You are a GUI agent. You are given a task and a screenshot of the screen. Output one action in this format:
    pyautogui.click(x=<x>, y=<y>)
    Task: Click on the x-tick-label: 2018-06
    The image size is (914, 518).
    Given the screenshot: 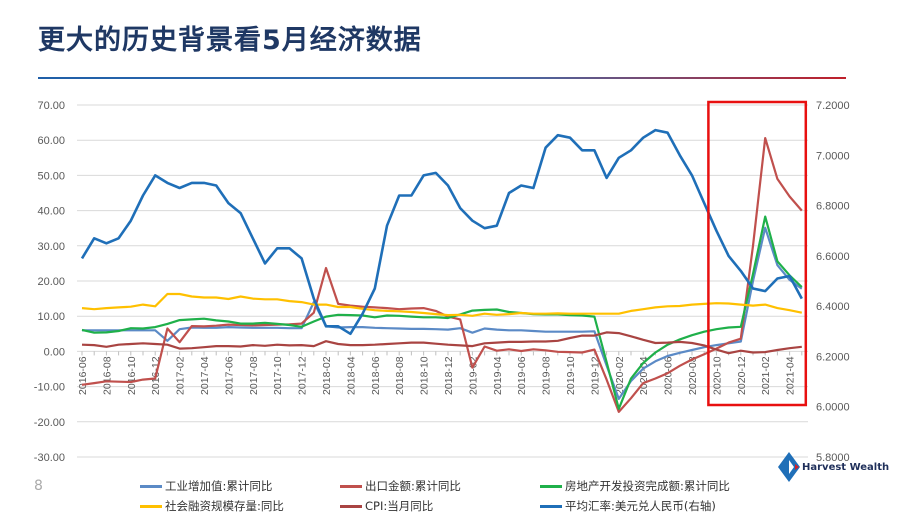 What is the action you would take?
    pyautogui.click(x=376, y=375)
    